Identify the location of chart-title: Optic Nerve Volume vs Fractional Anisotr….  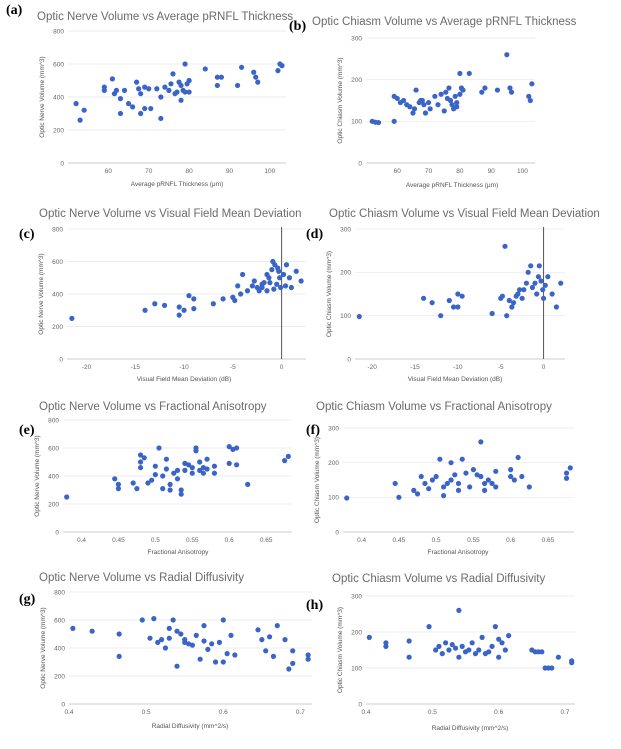
(153, 407).